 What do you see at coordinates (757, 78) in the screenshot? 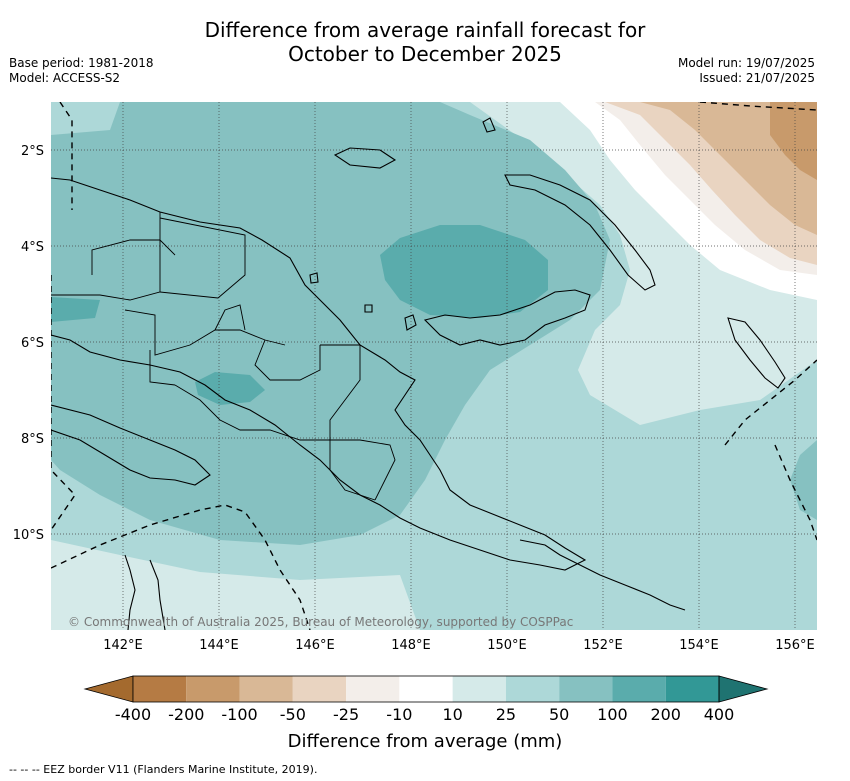
I see `issued-date: Issued: 21/07/2025` at bounding box center [757, 78].